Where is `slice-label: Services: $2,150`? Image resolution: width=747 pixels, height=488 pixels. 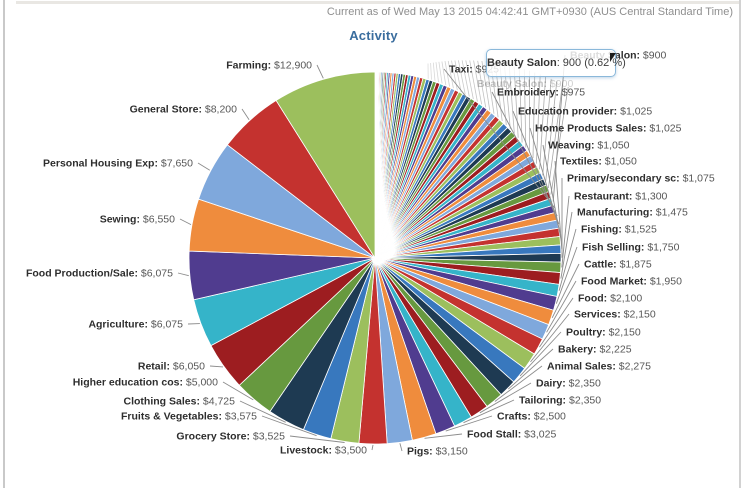 slice-label: Services: $2,150 is located at coordinates (615, 315).